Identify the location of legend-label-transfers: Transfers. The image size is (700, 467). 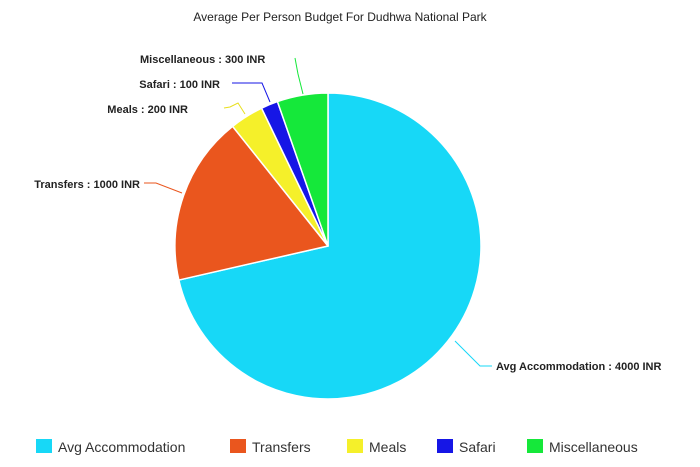
(281, 447).